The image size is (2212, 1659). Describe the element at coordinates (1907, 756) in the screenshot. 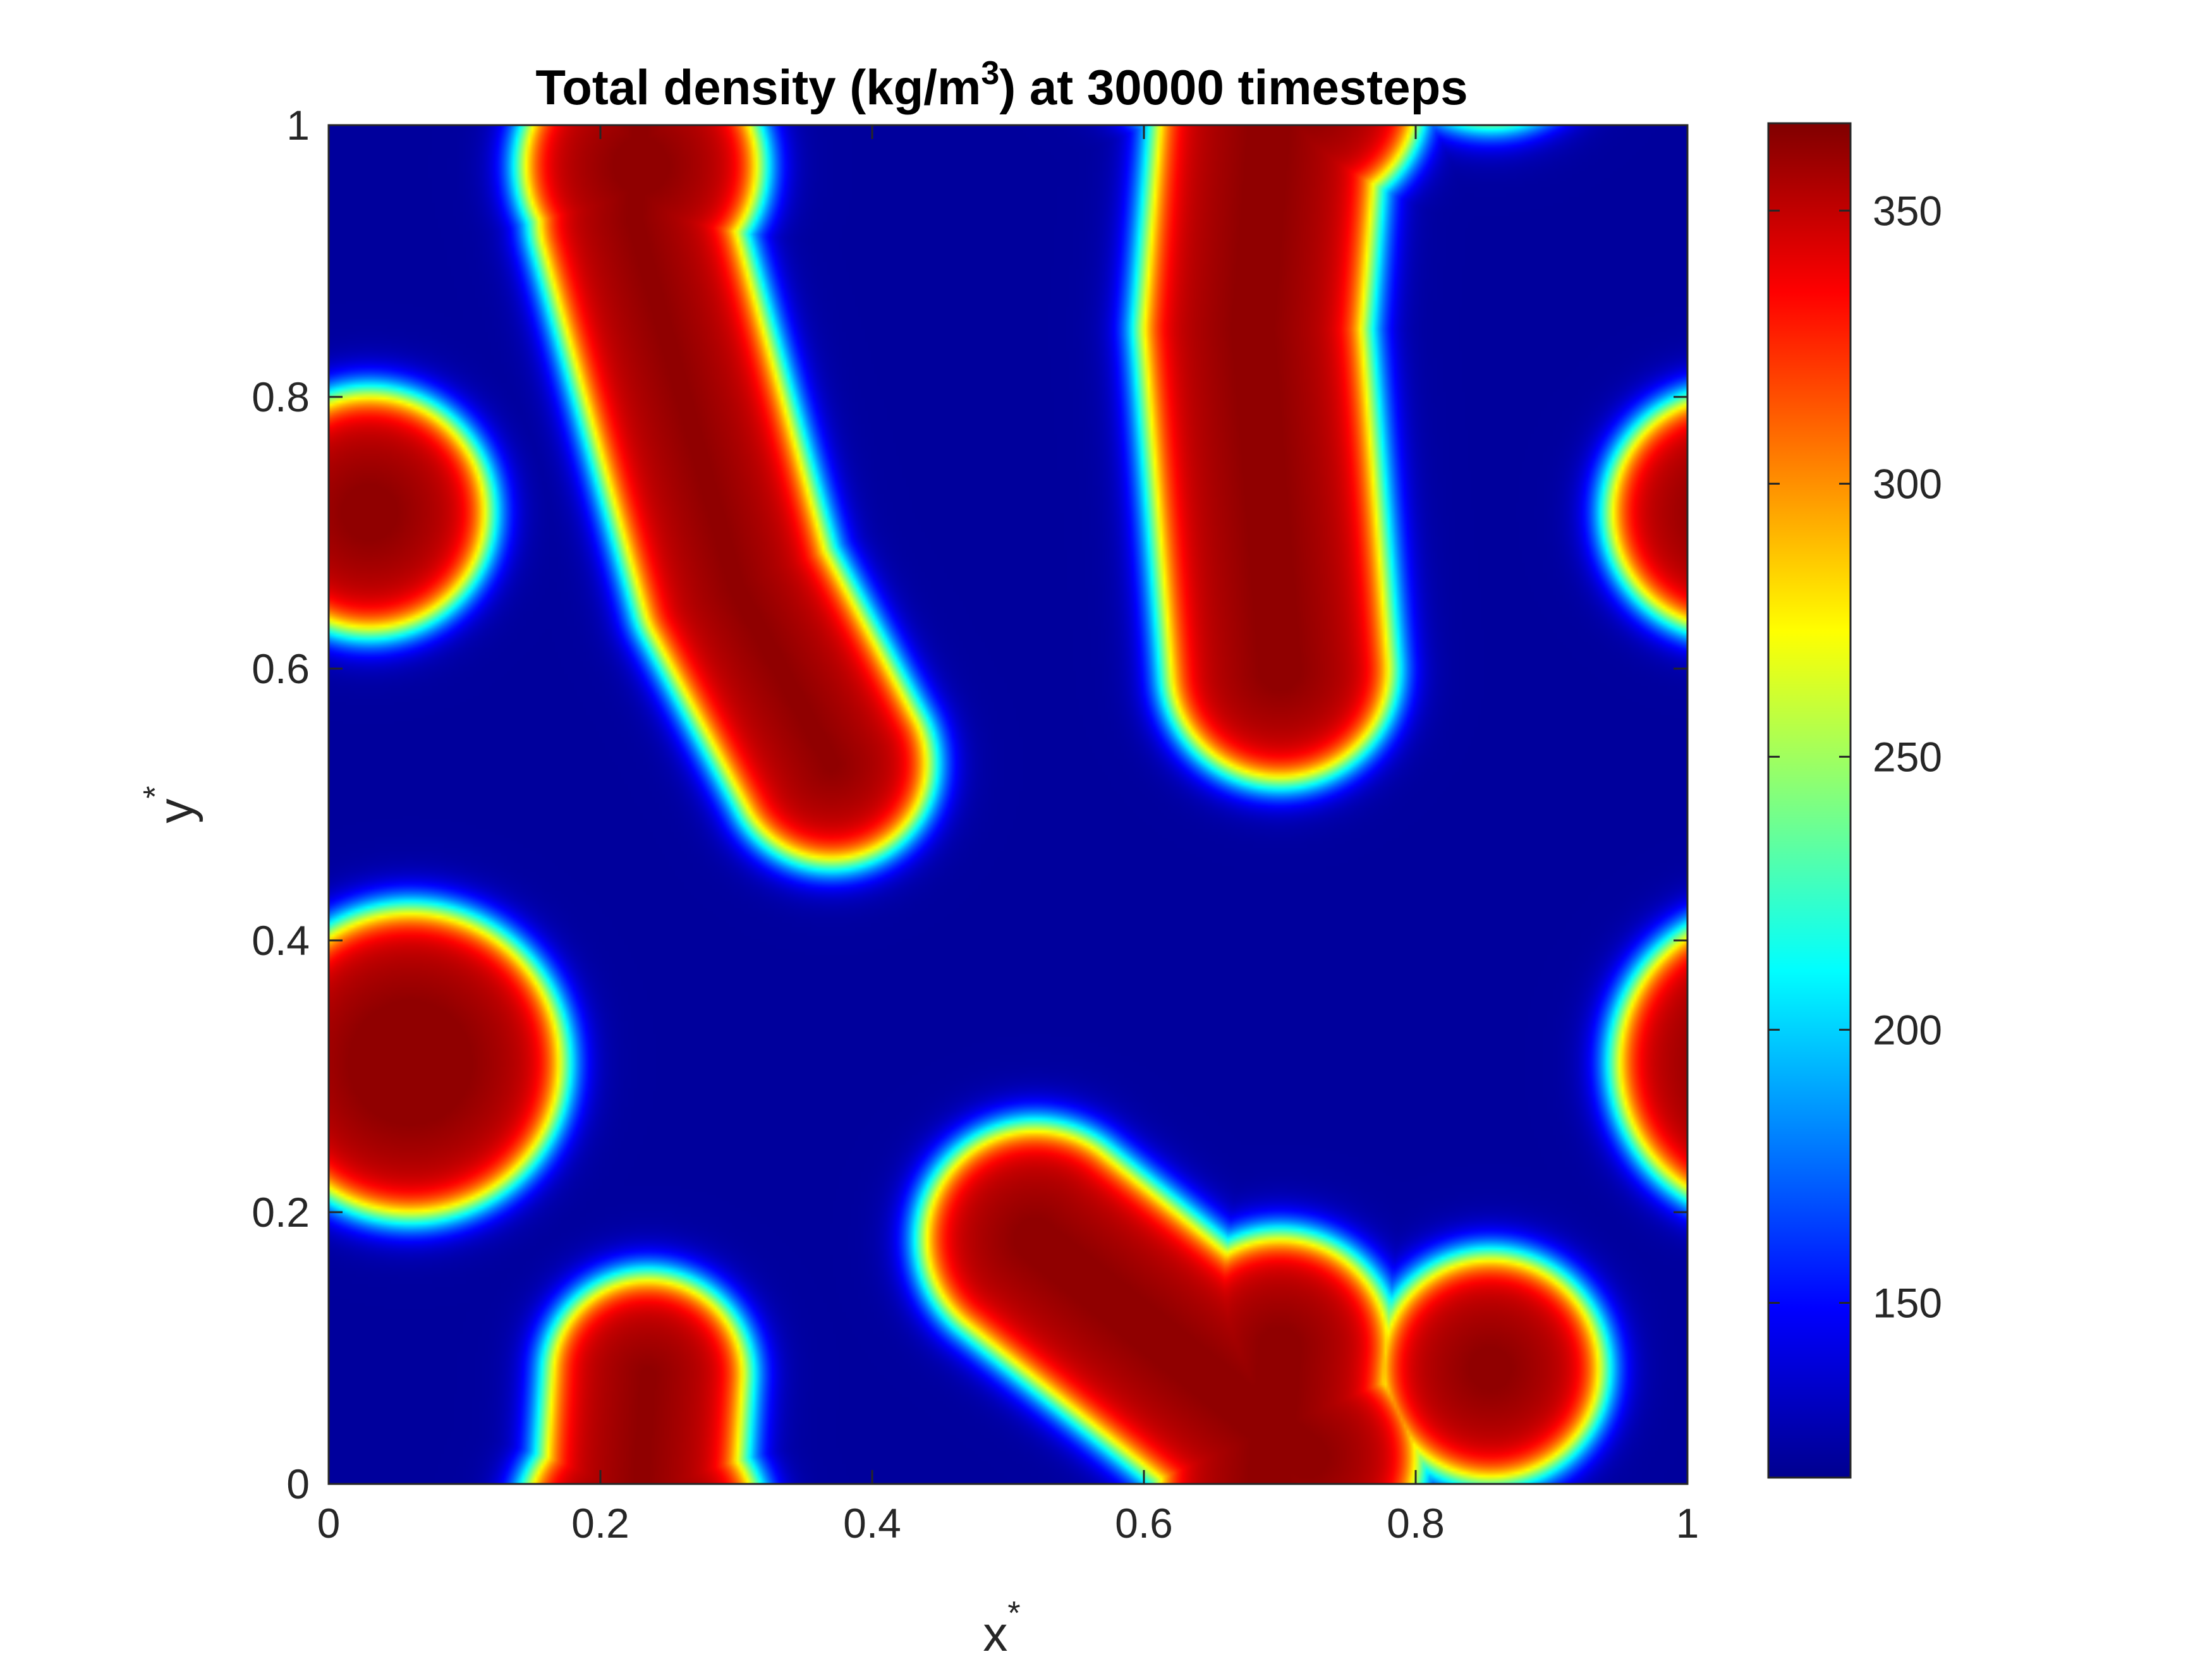

I see `colorbar-tick-label: 250` at that location.